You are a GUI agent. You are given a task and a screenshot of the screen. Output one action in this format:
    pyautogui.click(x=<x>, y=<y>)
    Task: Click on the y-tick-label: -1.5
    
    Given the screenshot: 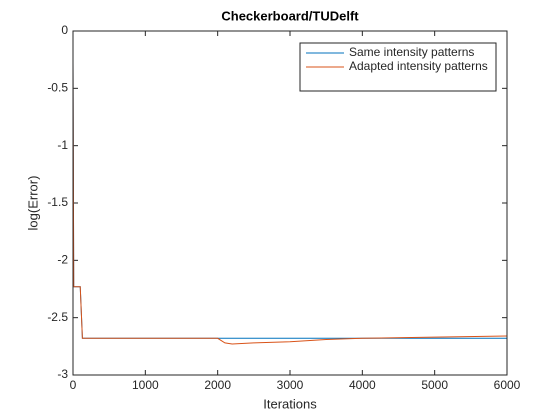 What is the action you would take?
    pyautogui.click(x=57, y=202)
    